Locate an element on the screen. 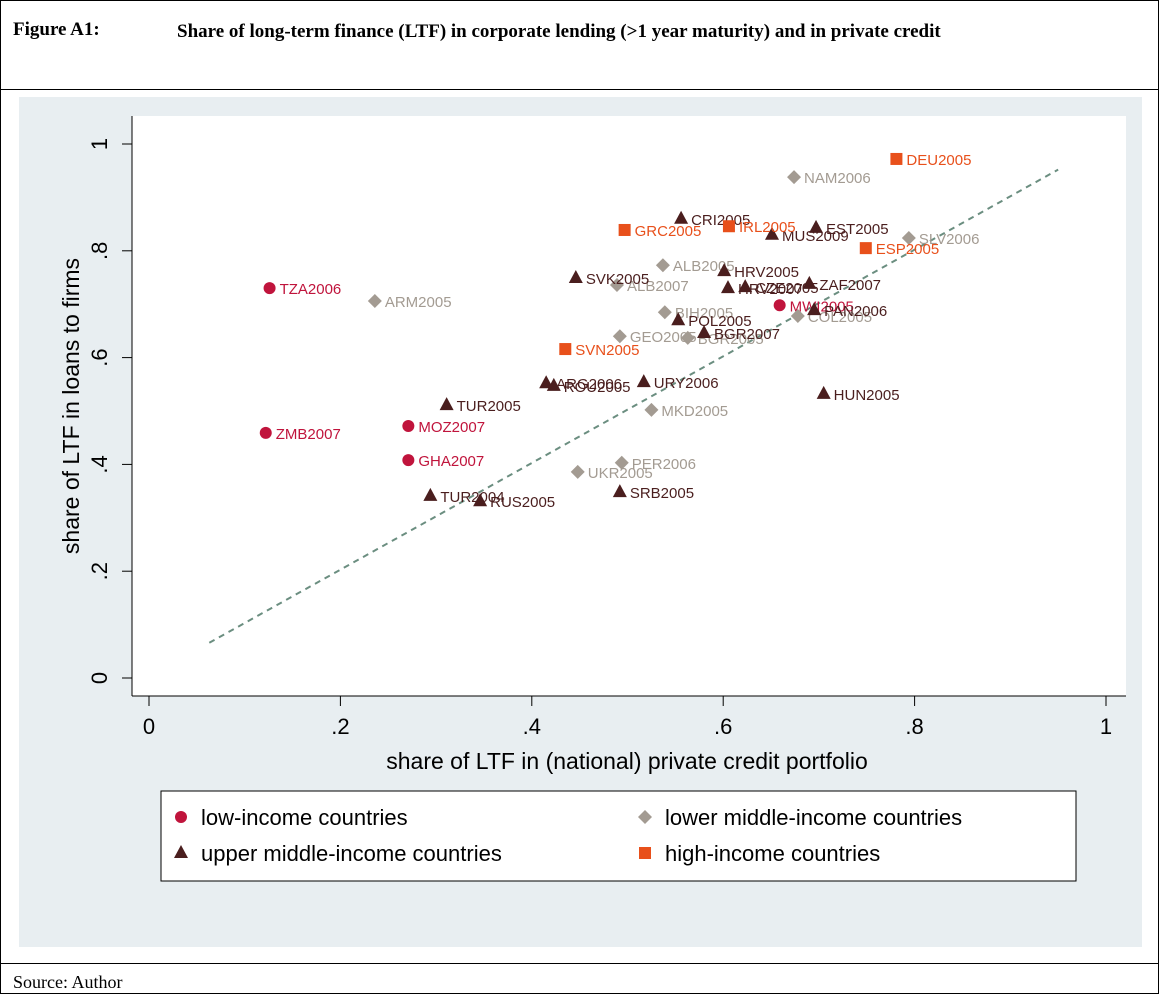 The height and width of the screenshot is (994, 1159). y-tick-label: .8 is located at coordinates (99, 251).